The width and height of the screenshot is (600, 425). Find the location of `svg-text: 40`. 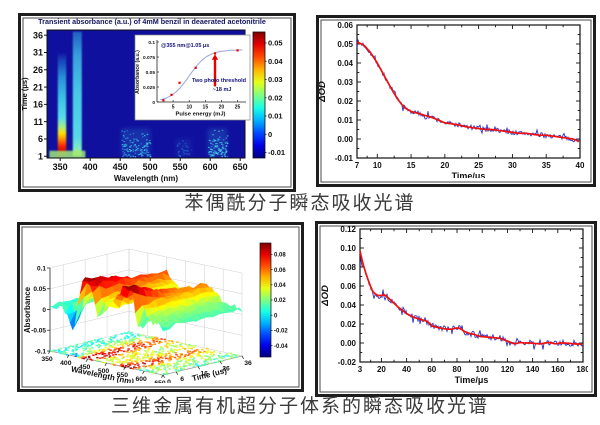

svg-text: 40 is located at coordinates (406, 369).